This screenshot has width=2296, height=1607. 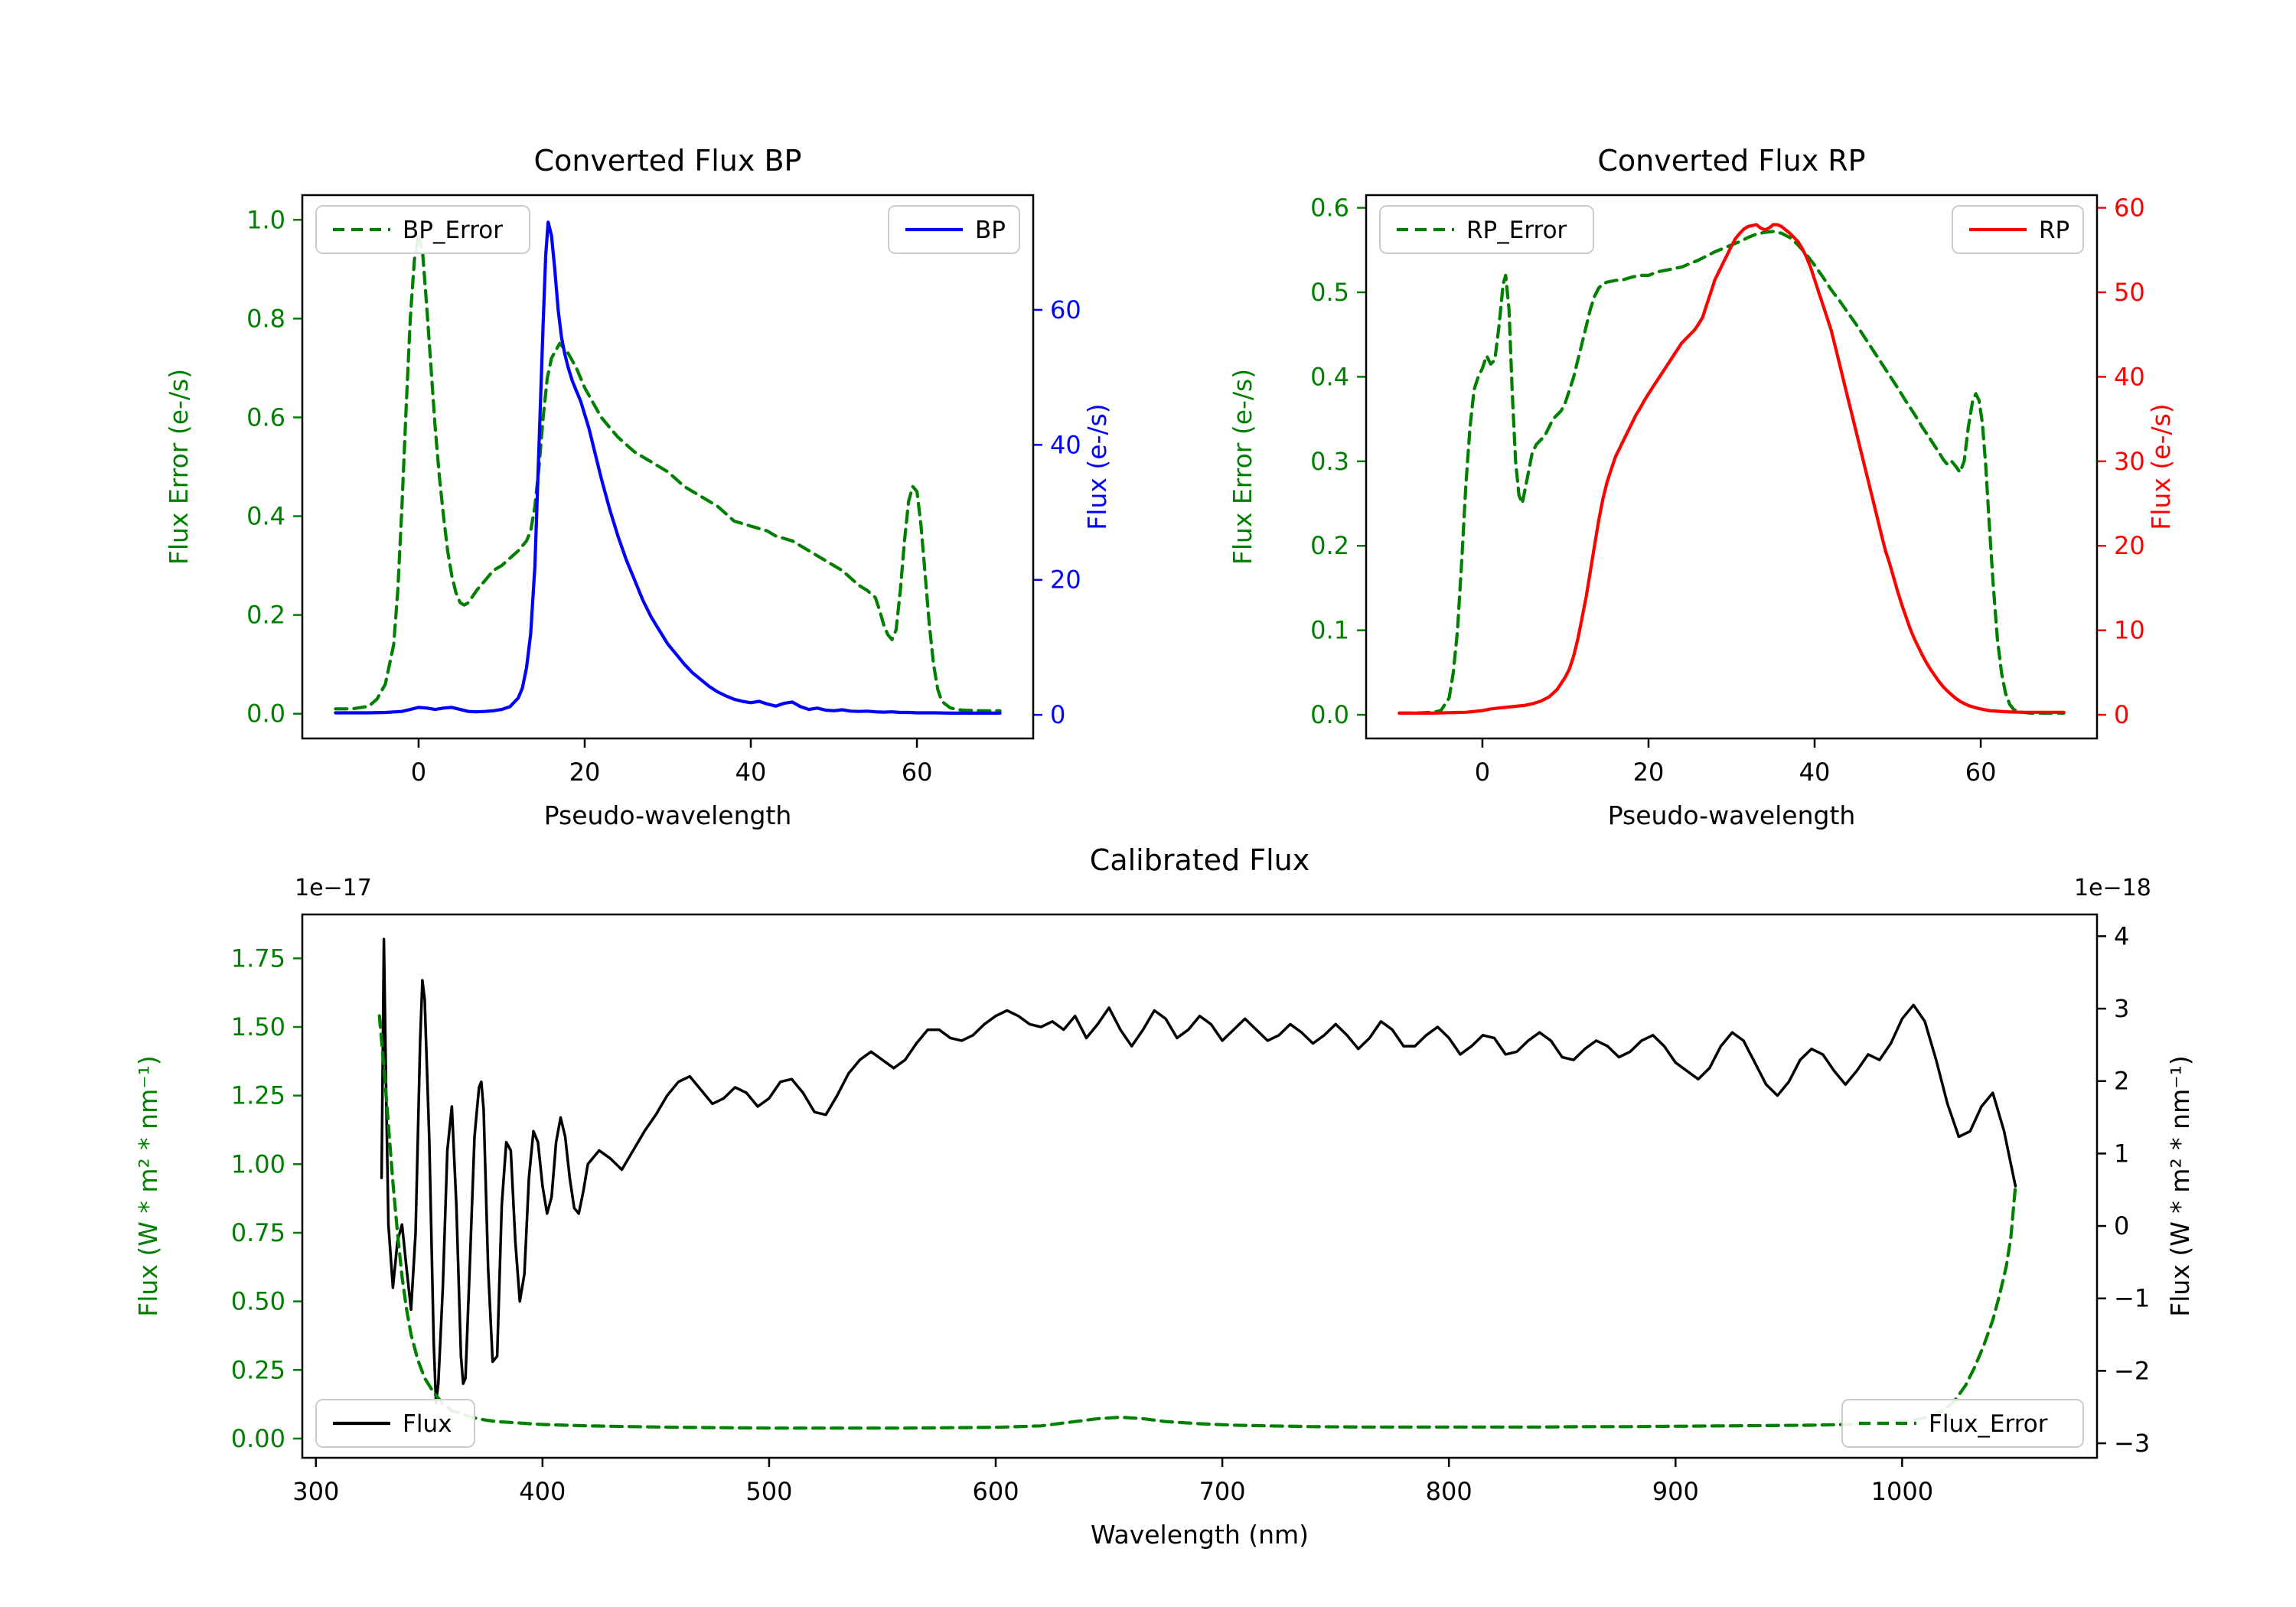 What do you see at coordinates (1200, 1535) in the screenshot?
I see `x-axis-label: Wavelength (nm)` at bounding box center [1200, 1535].